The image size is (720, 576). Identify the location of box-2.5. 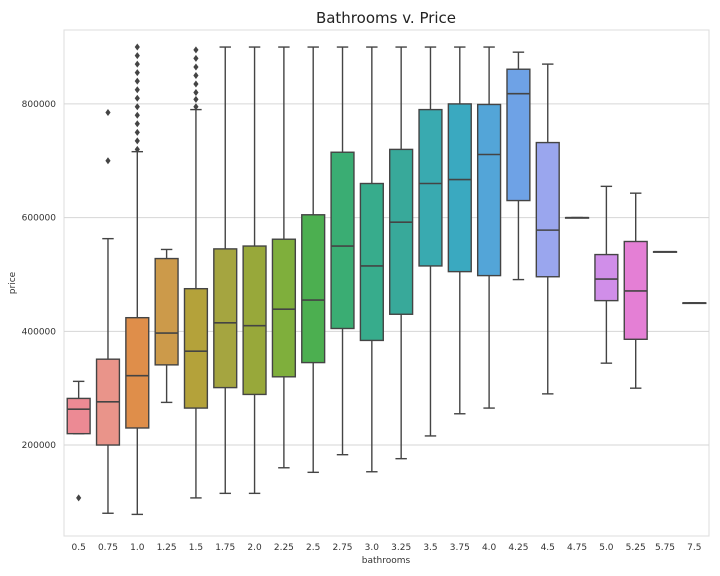
(313, 260).